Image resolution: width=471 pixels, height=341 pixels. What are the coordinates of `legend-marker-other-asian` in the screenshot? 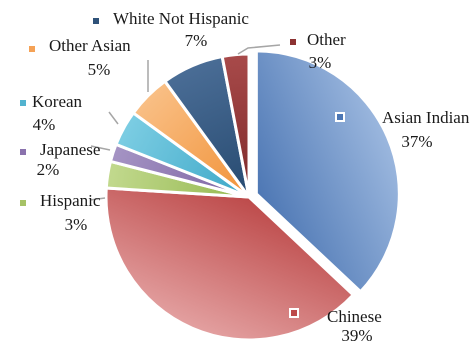 It's located at (32, 49).